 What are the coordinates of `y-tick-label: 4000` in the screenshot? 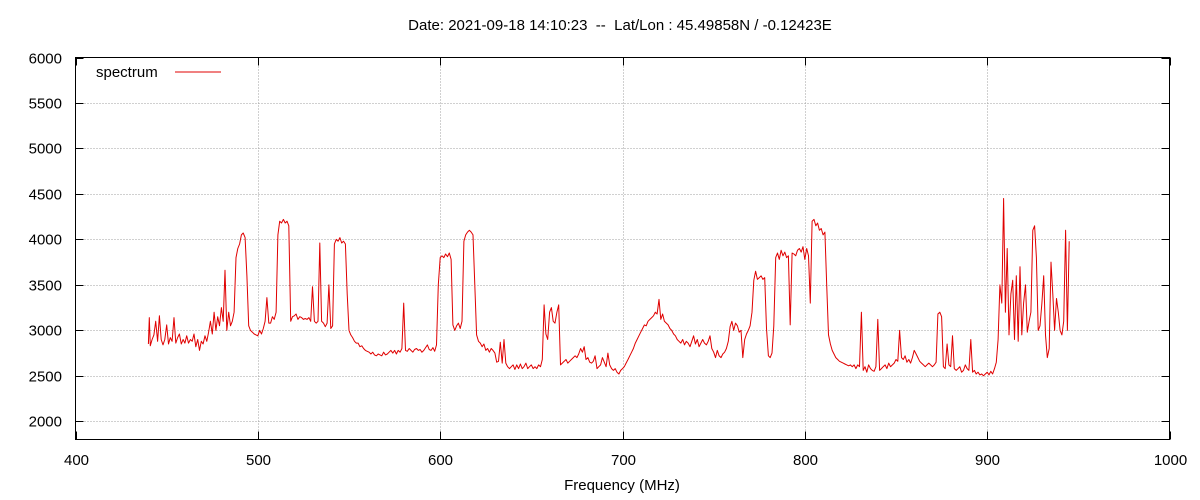 It's located at (45, 240).